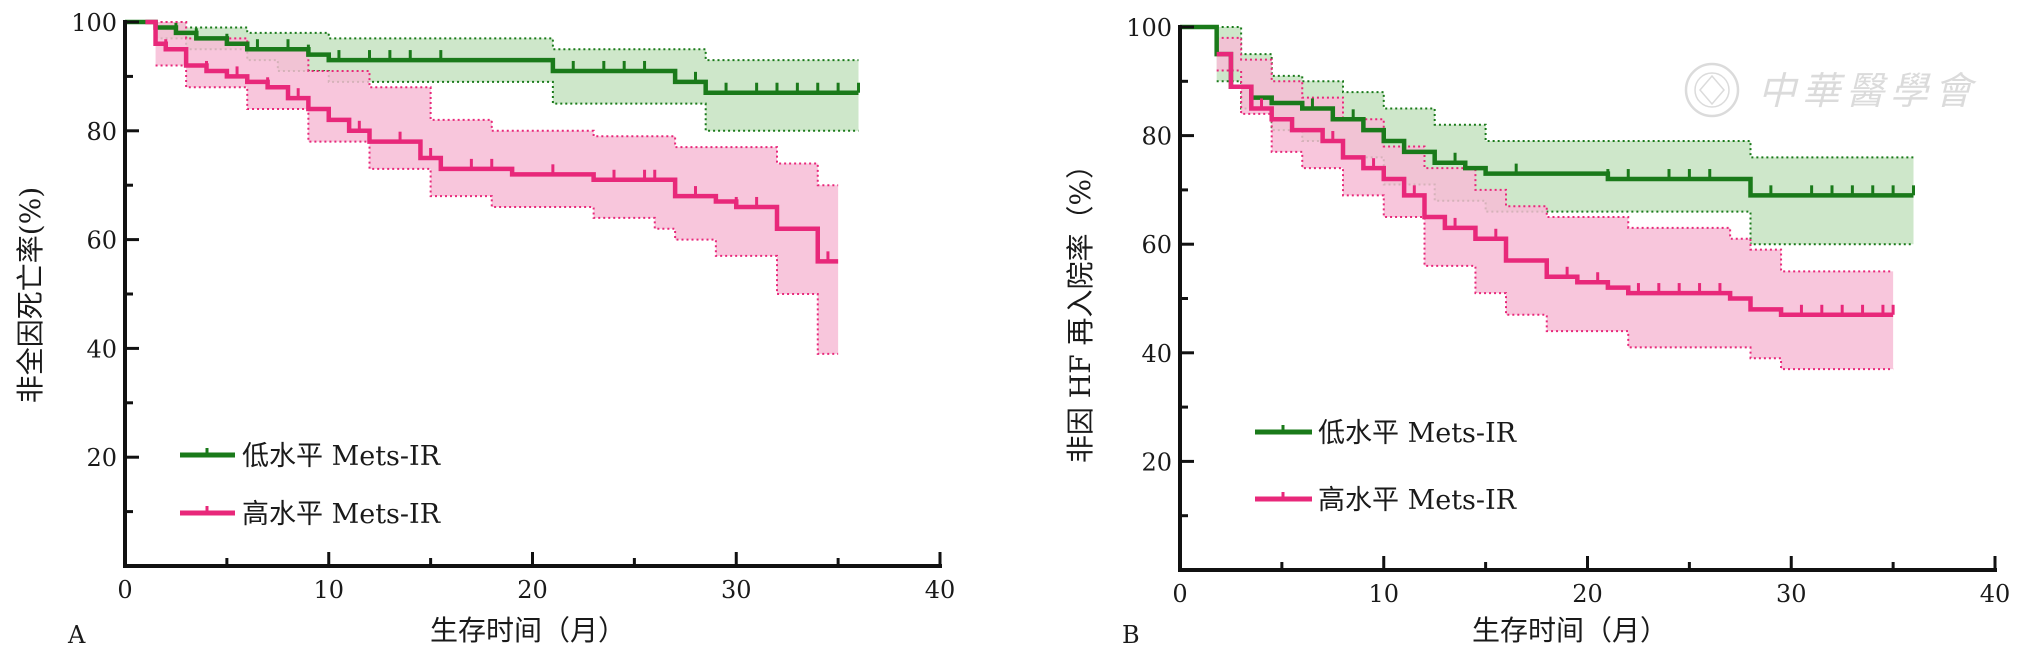  What do you see at coordinates (1868, 91) in the screenshot?
I see `watermark-text: 中華醫學會` at bounding box center [1868, 91].